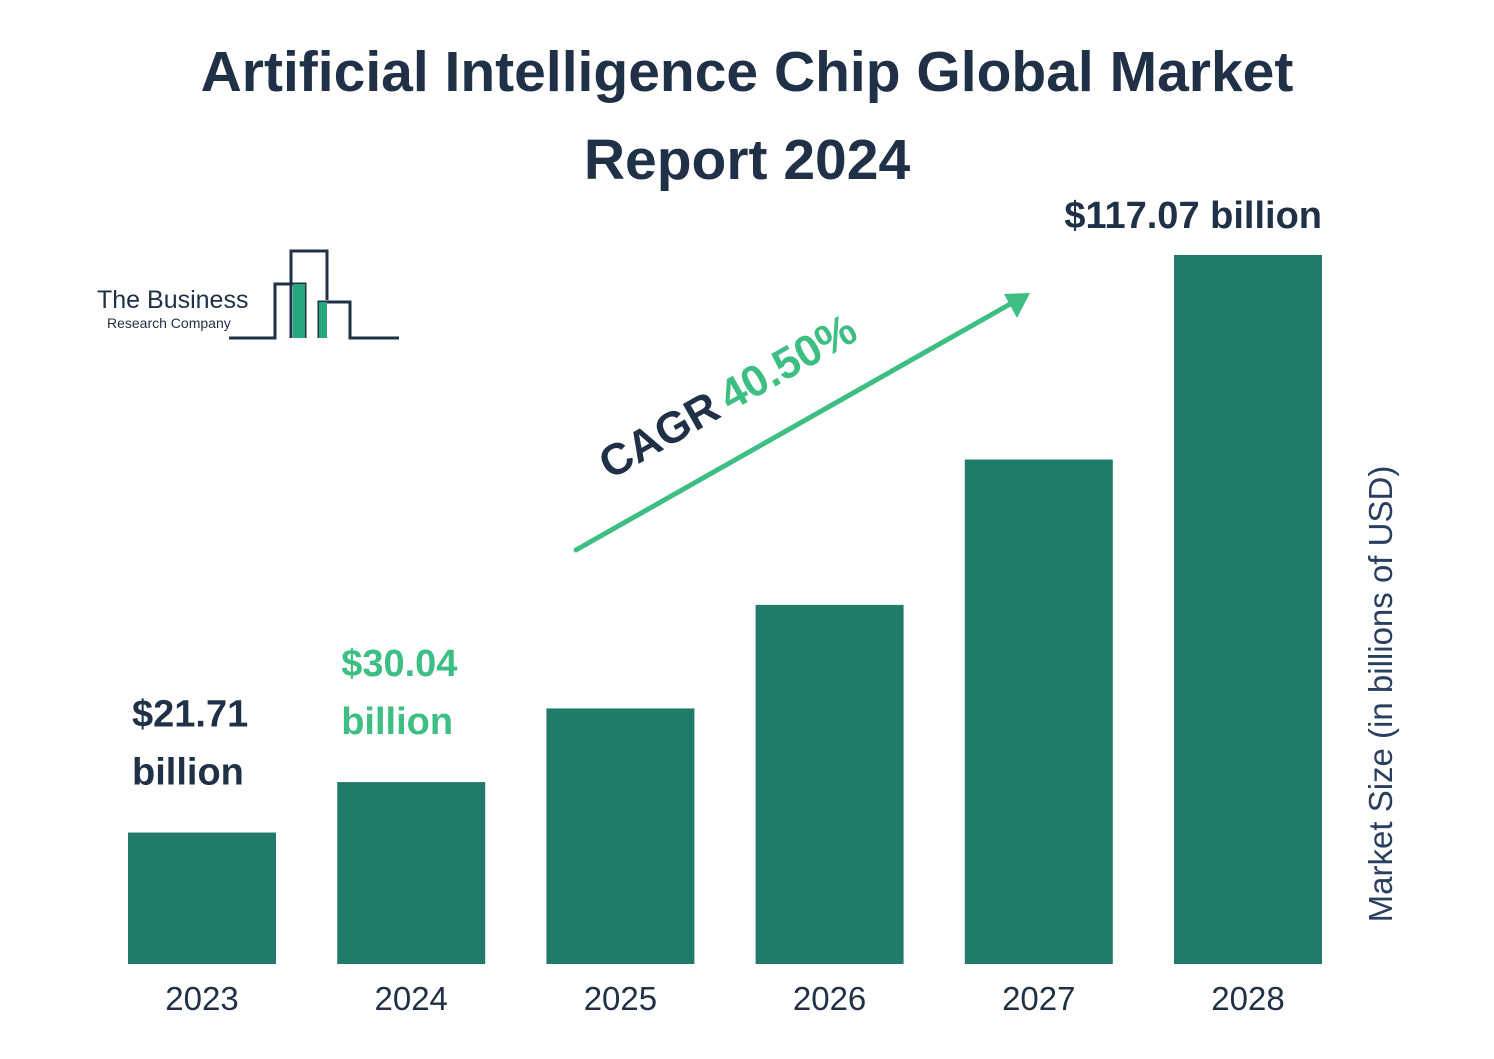  What do you see at coordinates (1248, 609) in the screenshot?
I see `bar-2028` at bounding box center [1248, 609].